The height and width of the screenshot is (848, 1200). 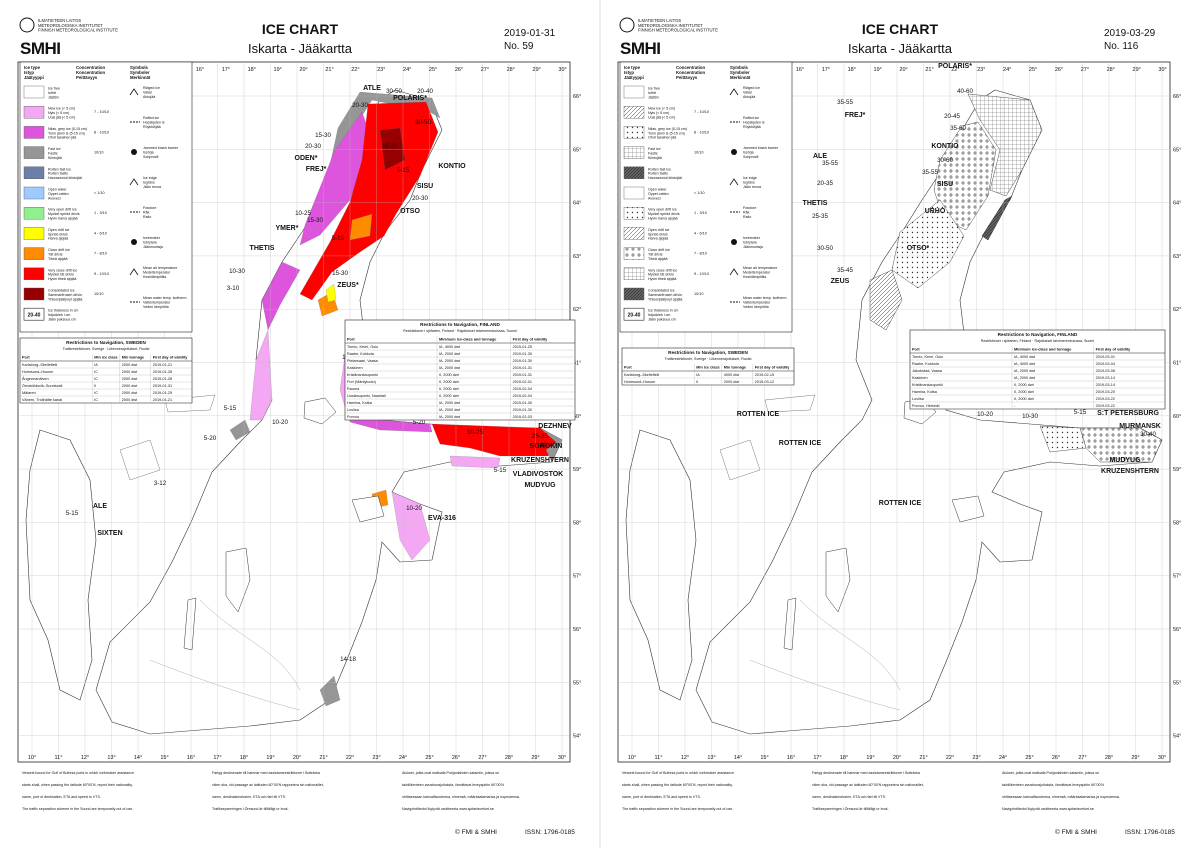 I want to click on icebreaker-label: EVA-316, so click(x=442, y=518).